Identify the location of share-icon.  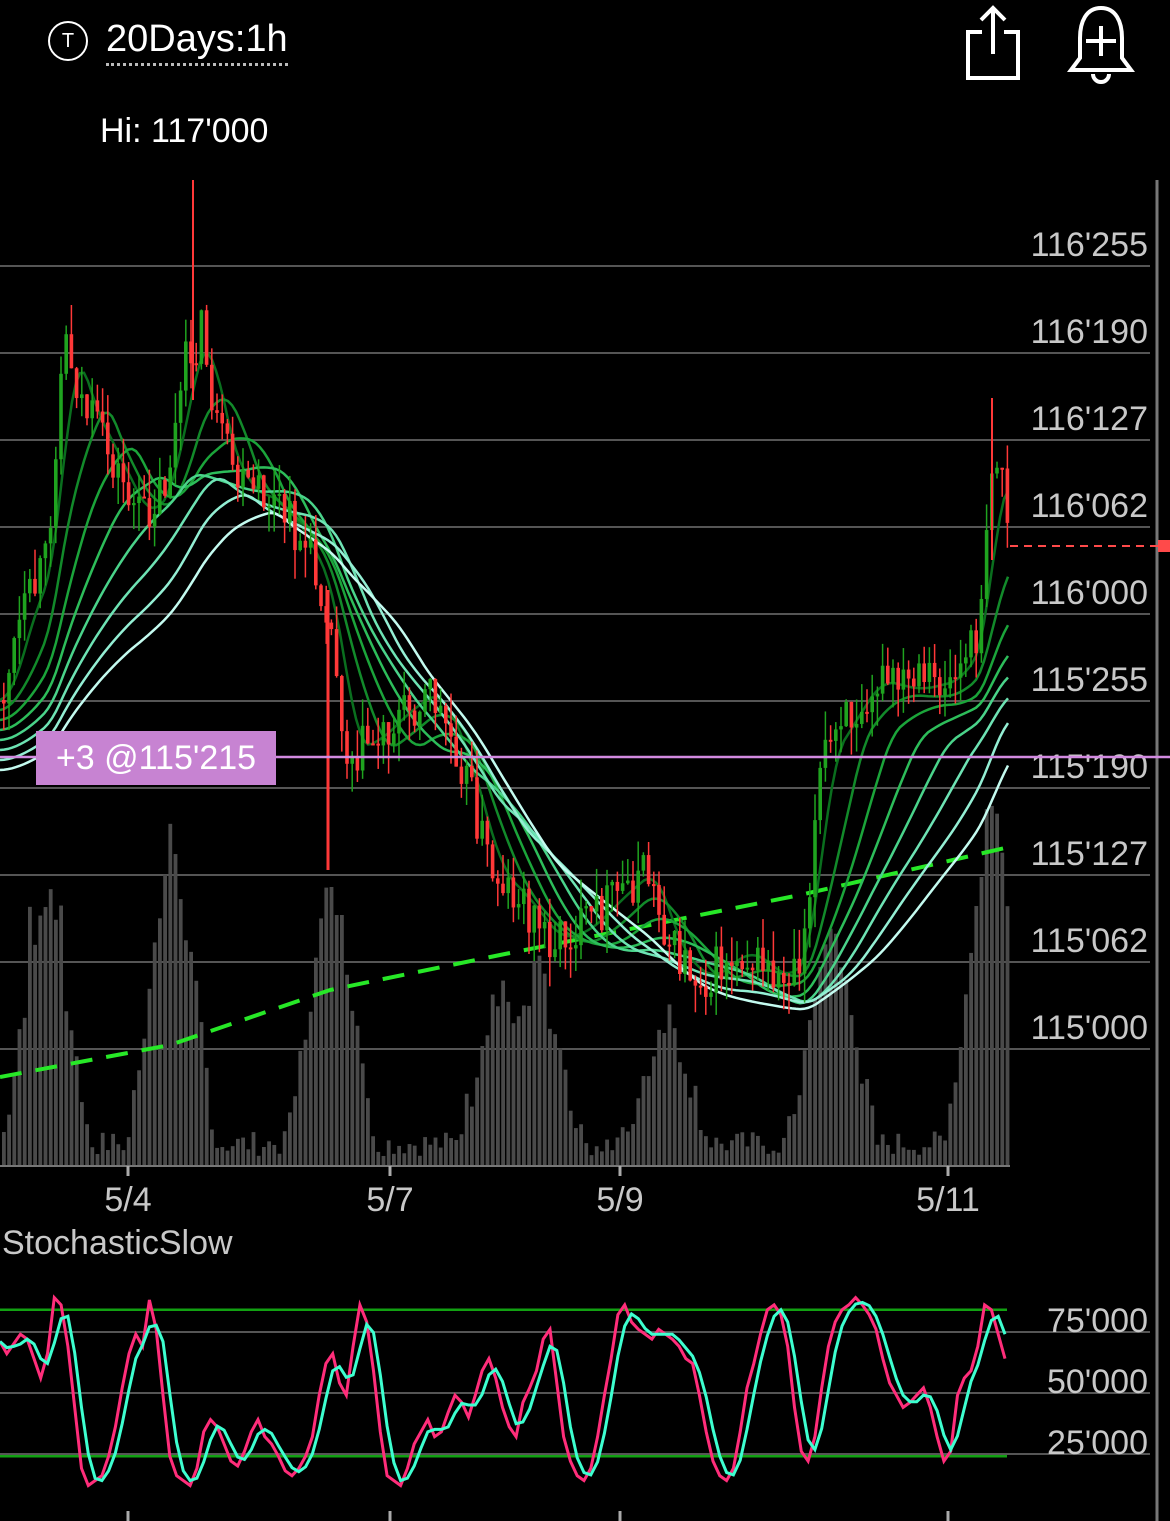
(993, 43).